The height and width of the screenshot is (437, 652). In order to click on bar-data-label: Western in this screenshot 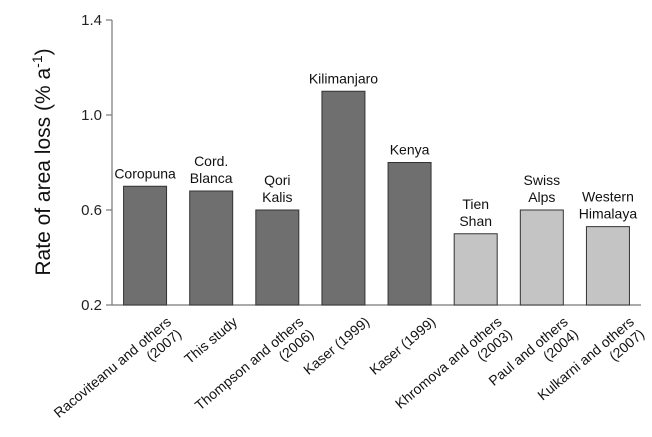, I will do `click(608, 197)`.